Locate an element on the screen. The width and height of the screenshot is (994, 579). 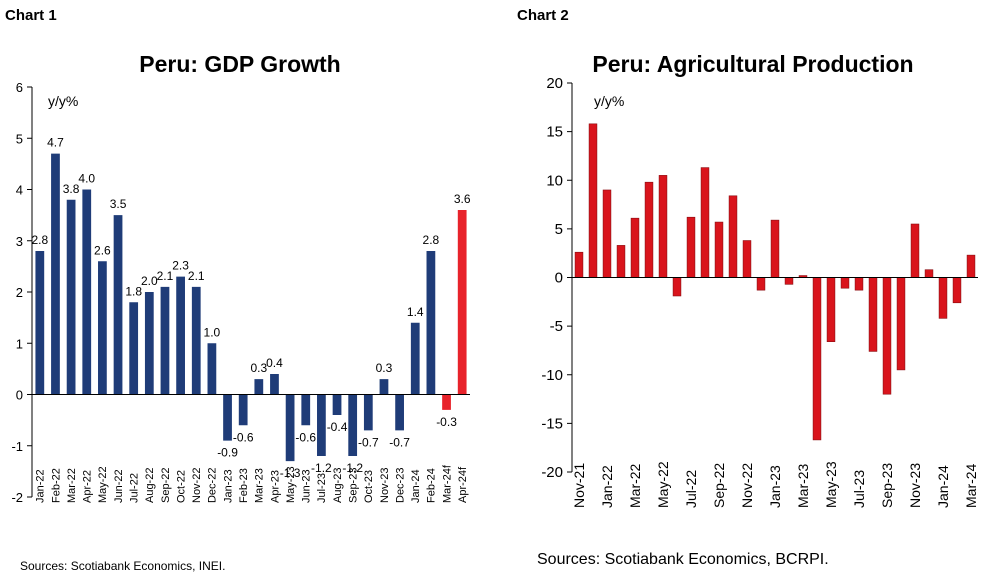
value-label: -1.3 is located at coordinates (290, 473).